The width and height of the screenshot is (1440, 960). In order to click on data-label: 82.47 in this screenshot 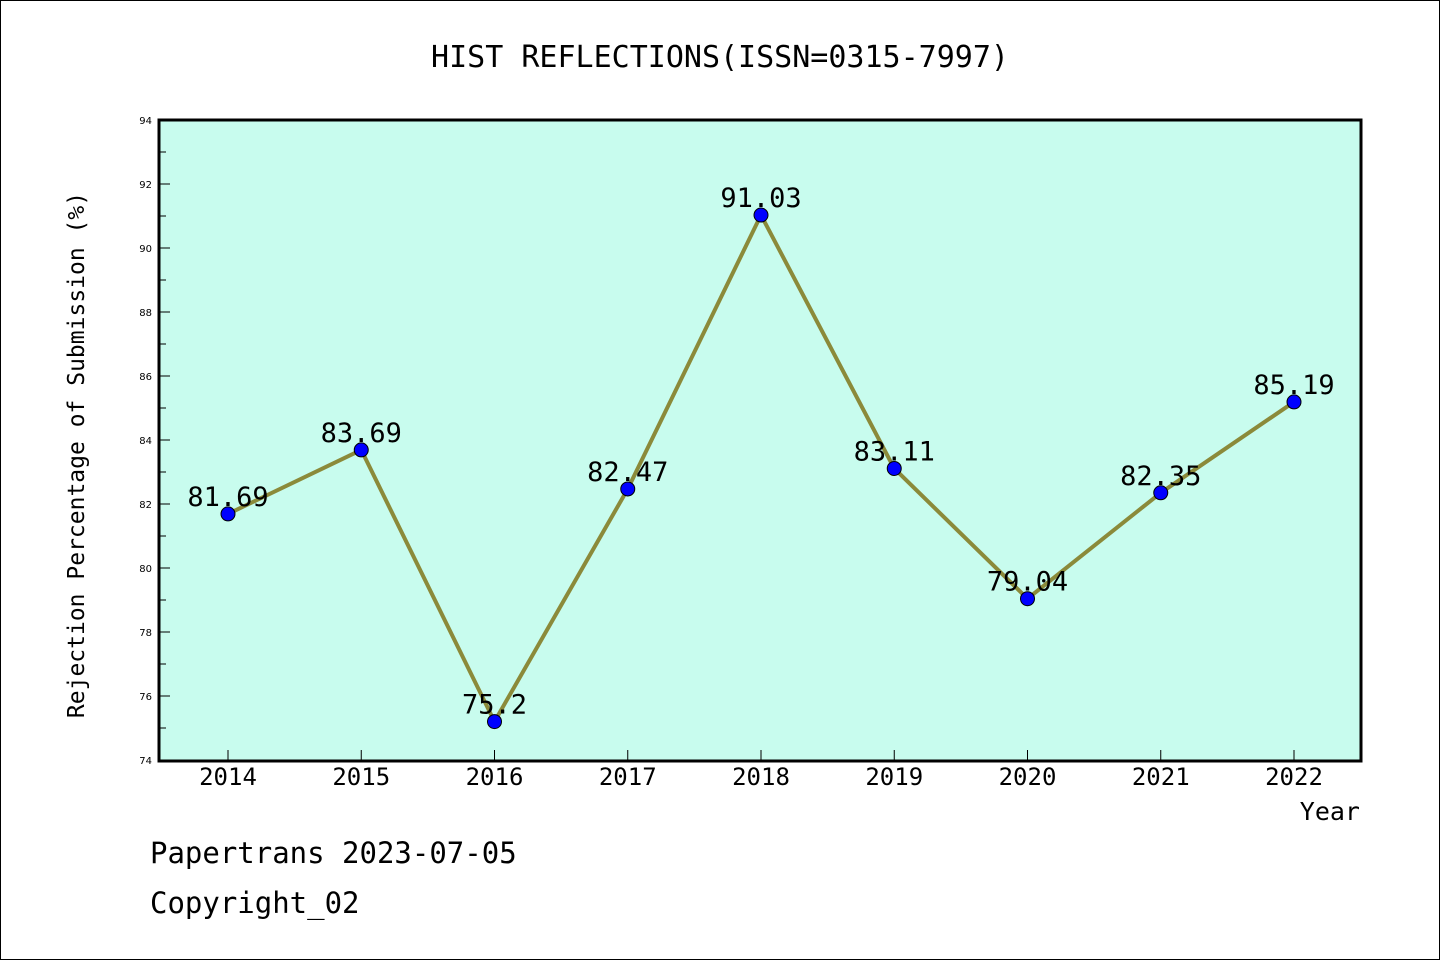, I will do `click(627, 472)`.